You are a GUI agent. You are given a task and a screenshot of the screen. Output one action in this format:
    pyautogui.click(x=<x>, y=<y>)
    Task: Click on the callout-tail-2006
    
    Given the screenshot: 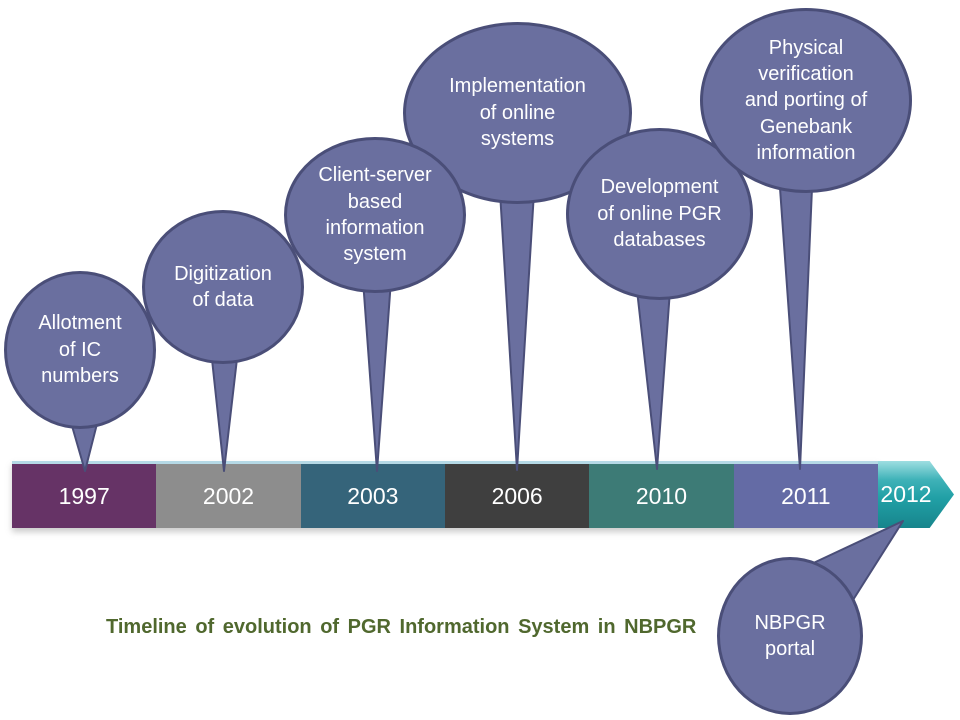 What is the action you would take?
    pyautogui.click(x=517, y=331)
    